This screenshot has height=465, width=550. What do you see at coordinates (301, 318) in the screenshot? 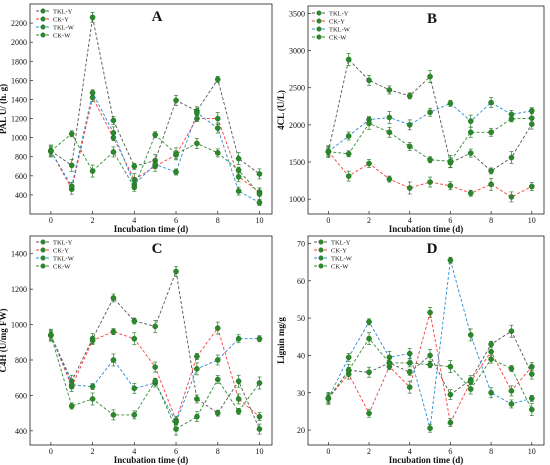
I see `y-tick-label: 50` at bounding box center [301, 318].